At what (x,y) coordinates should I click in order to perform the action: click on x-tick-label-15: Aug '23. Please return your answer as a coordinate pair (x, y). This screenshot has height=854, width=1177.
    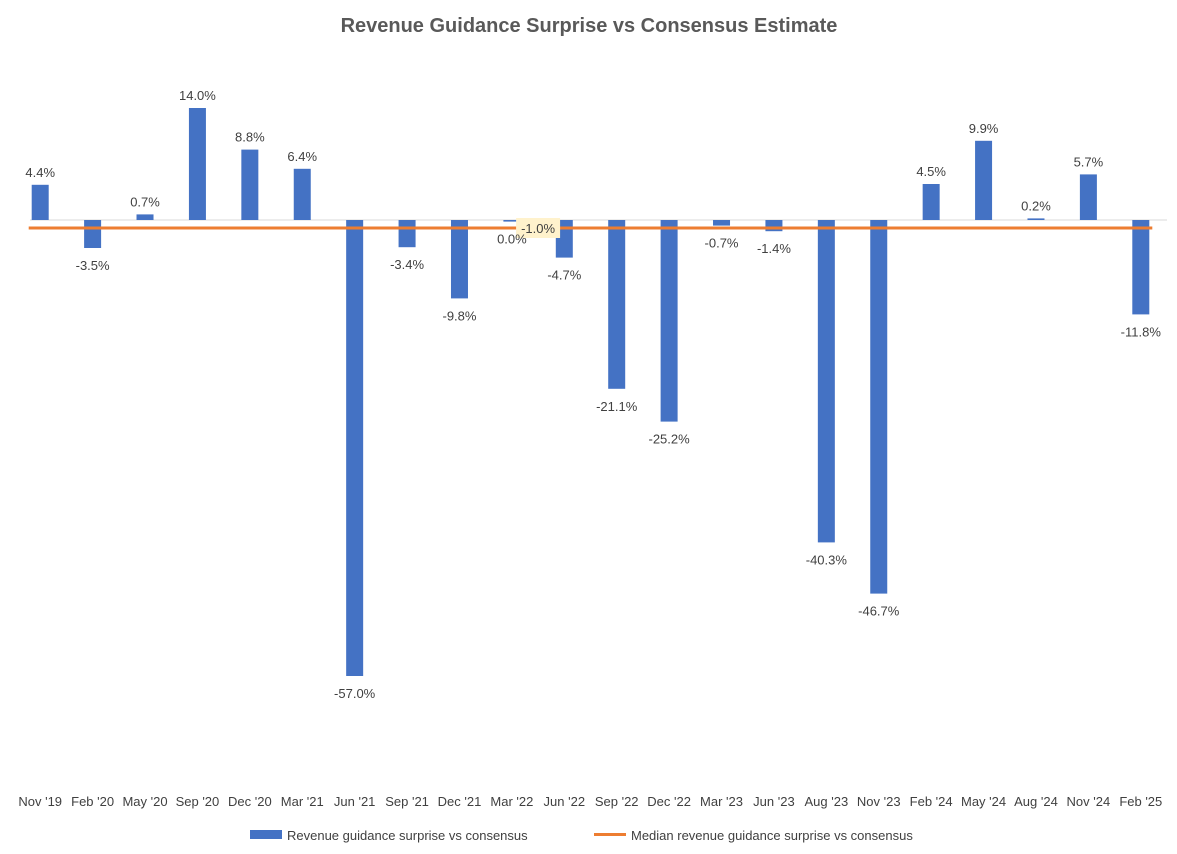
    Looking at the image, I should click on (826, 801).